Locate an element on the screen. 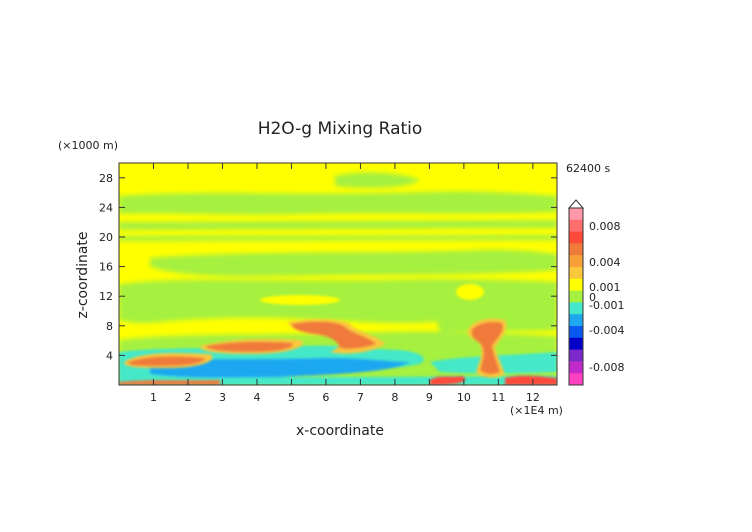 The height and width of the screenshot is (532, 752). colorbar-label: -0.001 is located at coordinates (606, 305).